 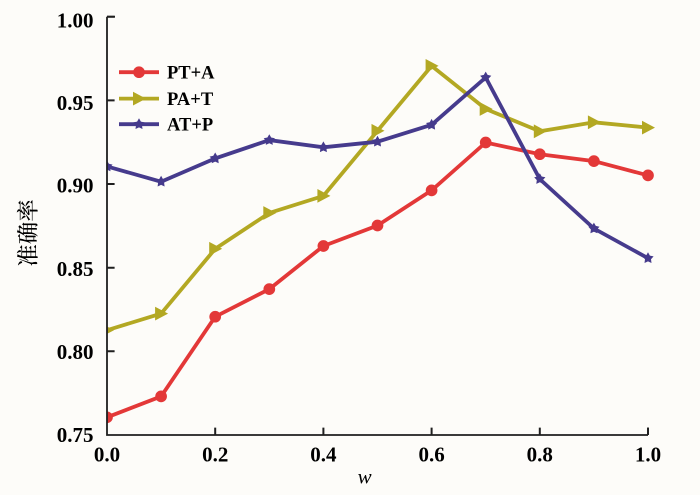 I want to click on svg-text: 1.00, so click(x=75, y=20).